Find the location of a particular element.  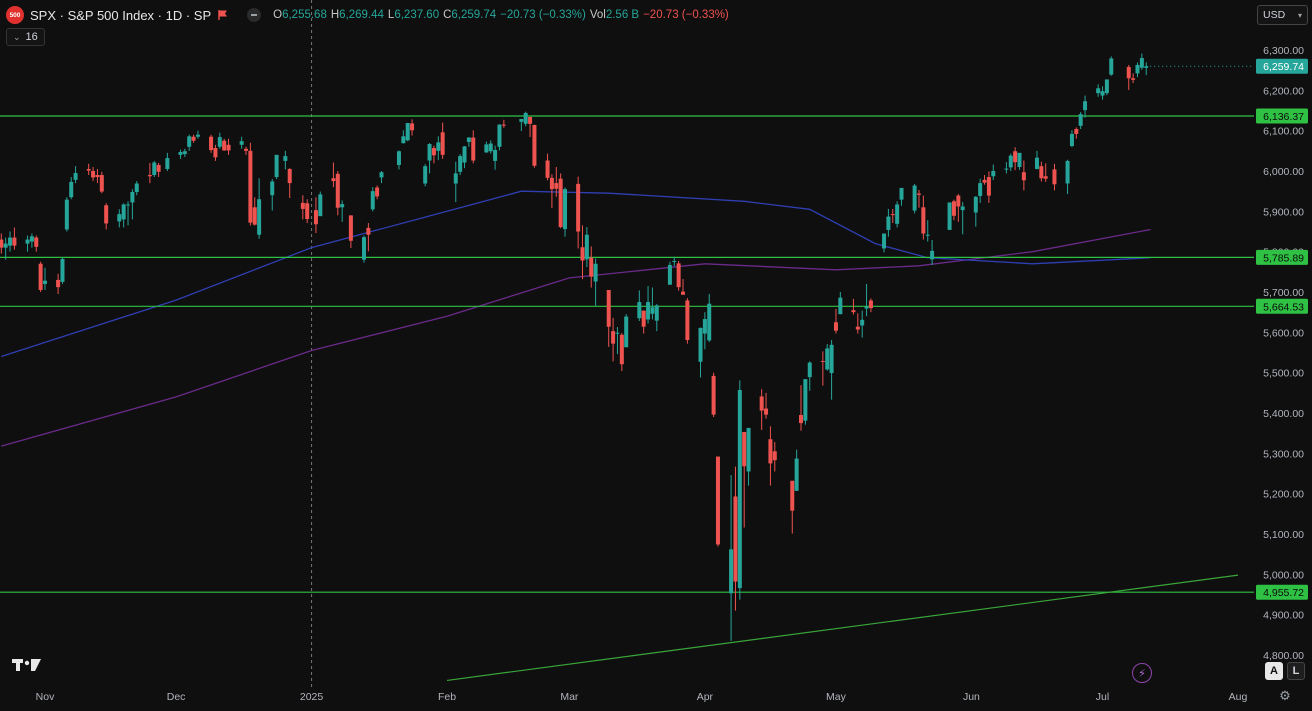

collapse-legend-button is located at coordinates (254, 15).